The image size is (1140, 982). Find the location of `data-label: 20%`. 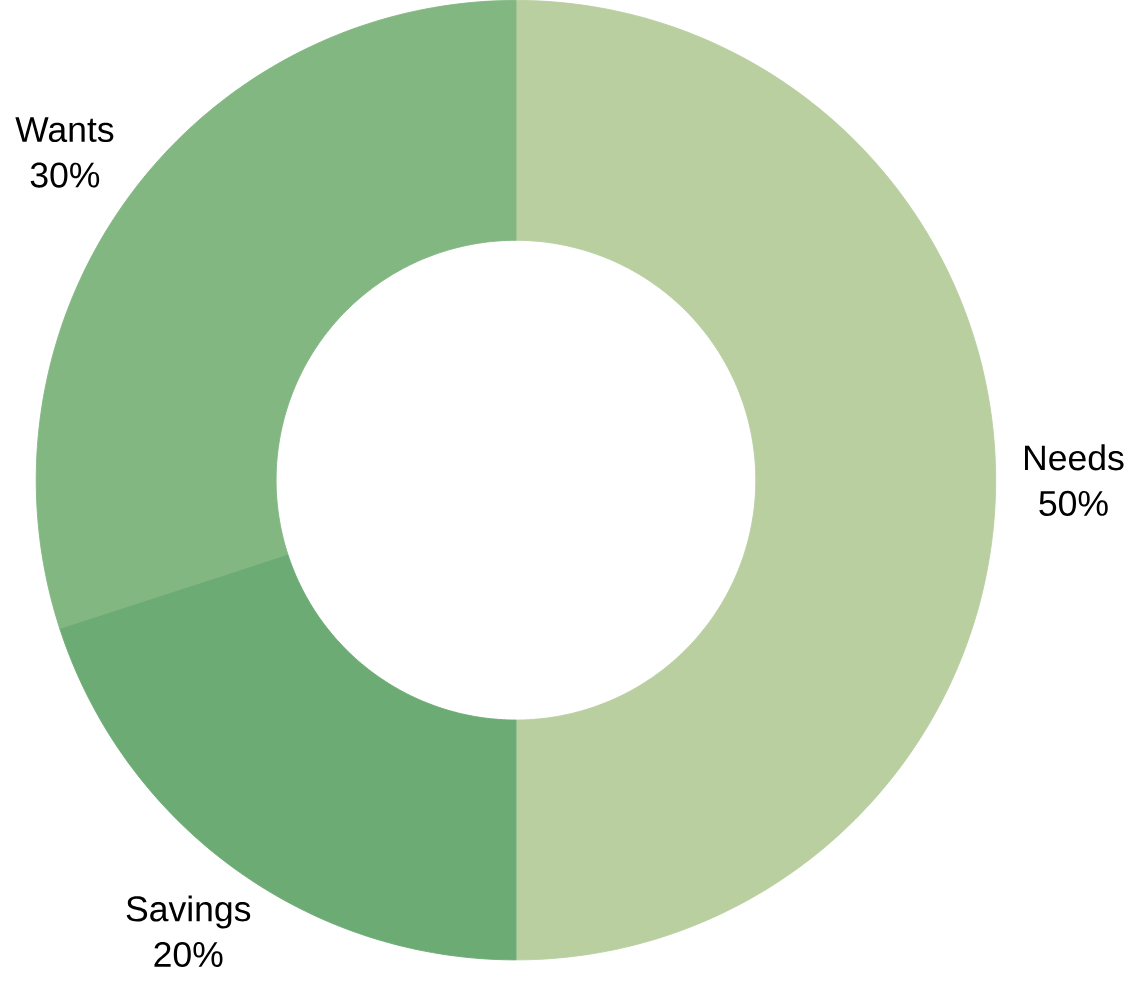

data-label: 20% is located at coordinates (188, 954).